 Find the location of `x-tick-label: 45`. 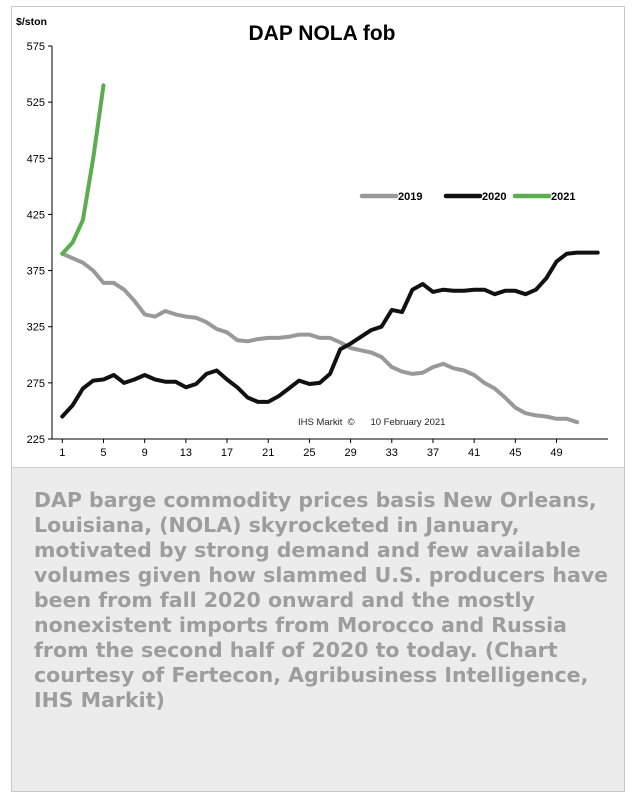

x-tick-label: 45 is located at coordinates (515, 453).